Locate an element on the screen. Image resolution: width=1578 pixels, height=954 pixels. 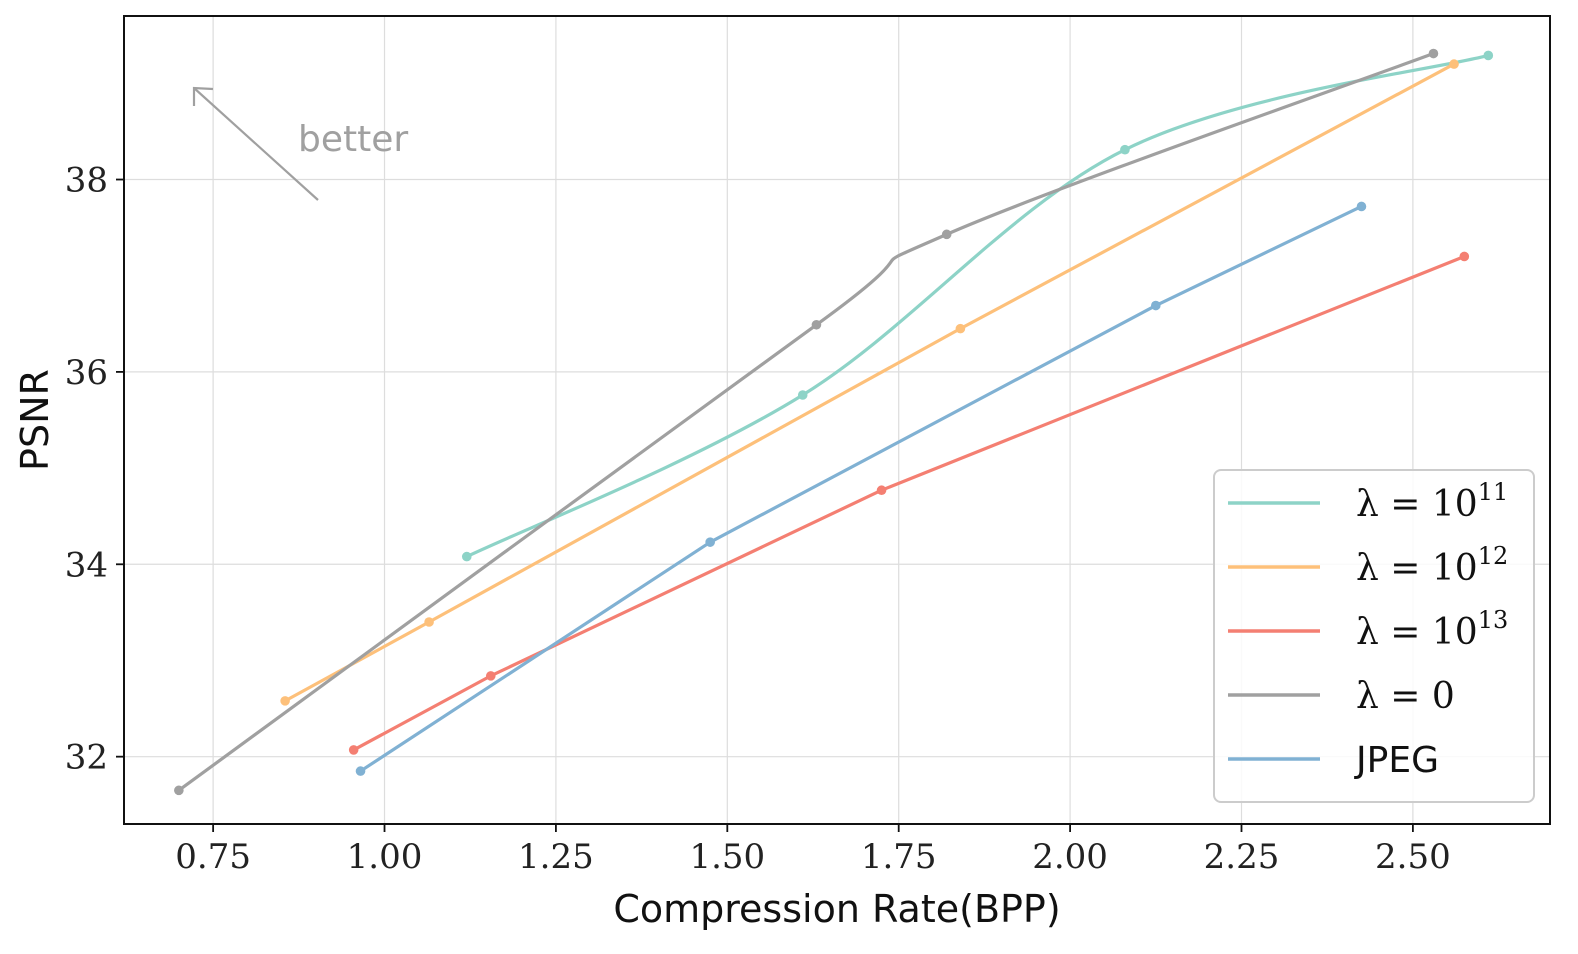
x-tick-label: 1.25 is located at coordinates (556, 857).